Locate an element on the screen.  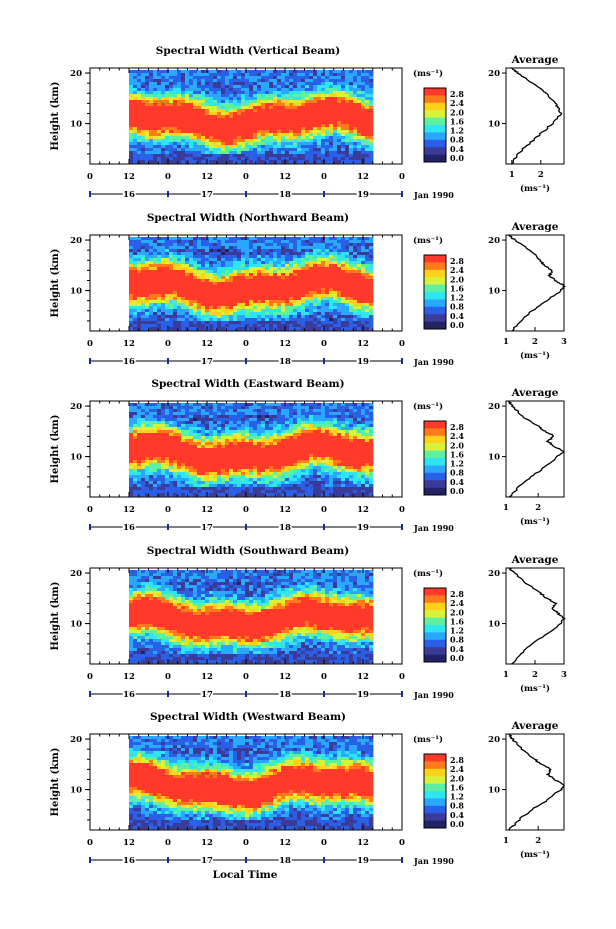
colorbar-swatch is located at coordinates (435, 318).